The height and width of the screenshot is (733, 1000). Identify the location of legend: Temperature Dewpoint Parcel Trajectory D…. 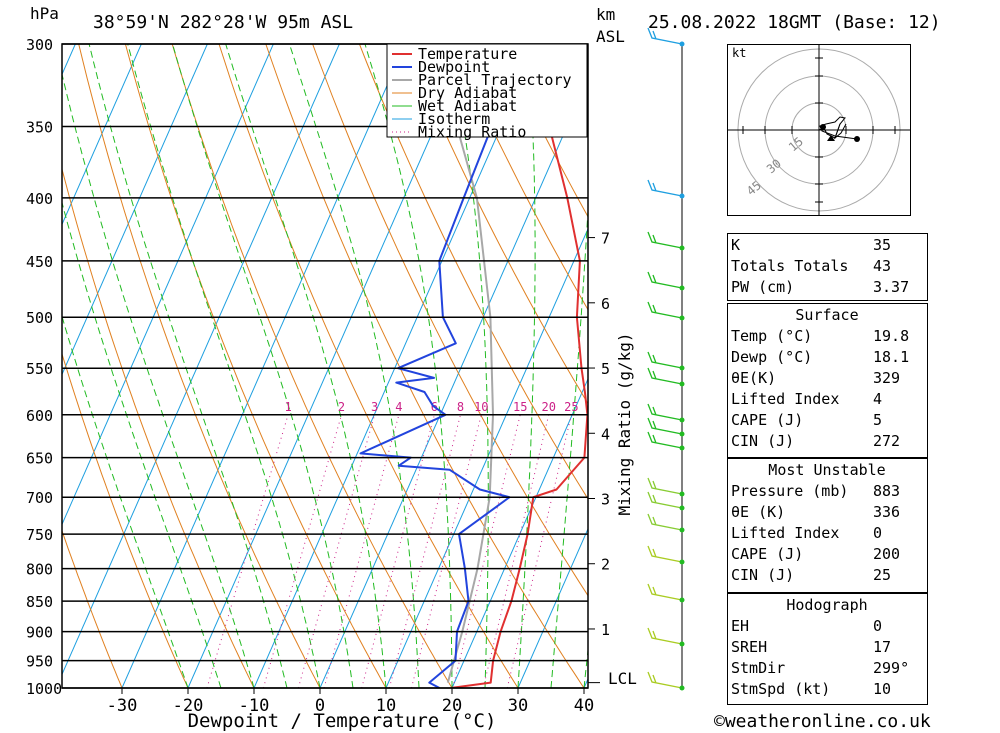
(487, 92).